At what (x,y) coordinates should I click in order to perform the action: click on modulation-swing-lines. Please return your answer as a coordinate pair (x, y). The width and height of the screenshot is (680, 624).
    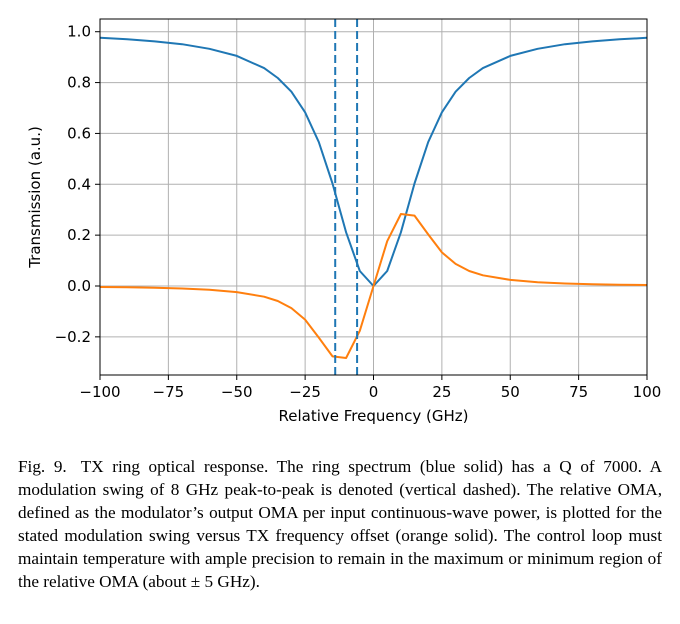
    Looking at the image, I should click on (346, 197).